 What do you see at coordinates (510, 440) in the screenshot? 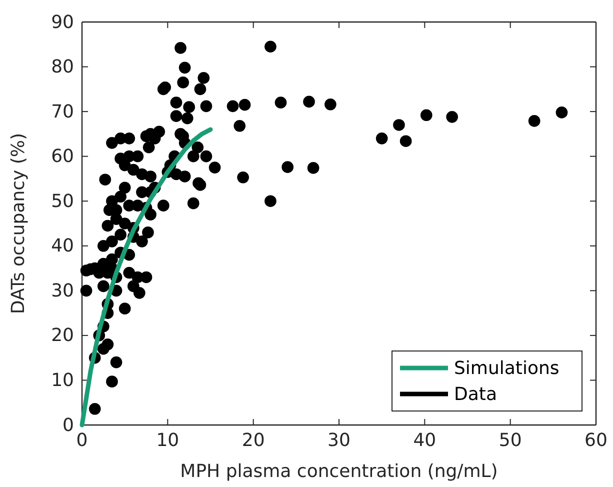
I see `x-tick-label: 50` at bounding box center [510, 440].